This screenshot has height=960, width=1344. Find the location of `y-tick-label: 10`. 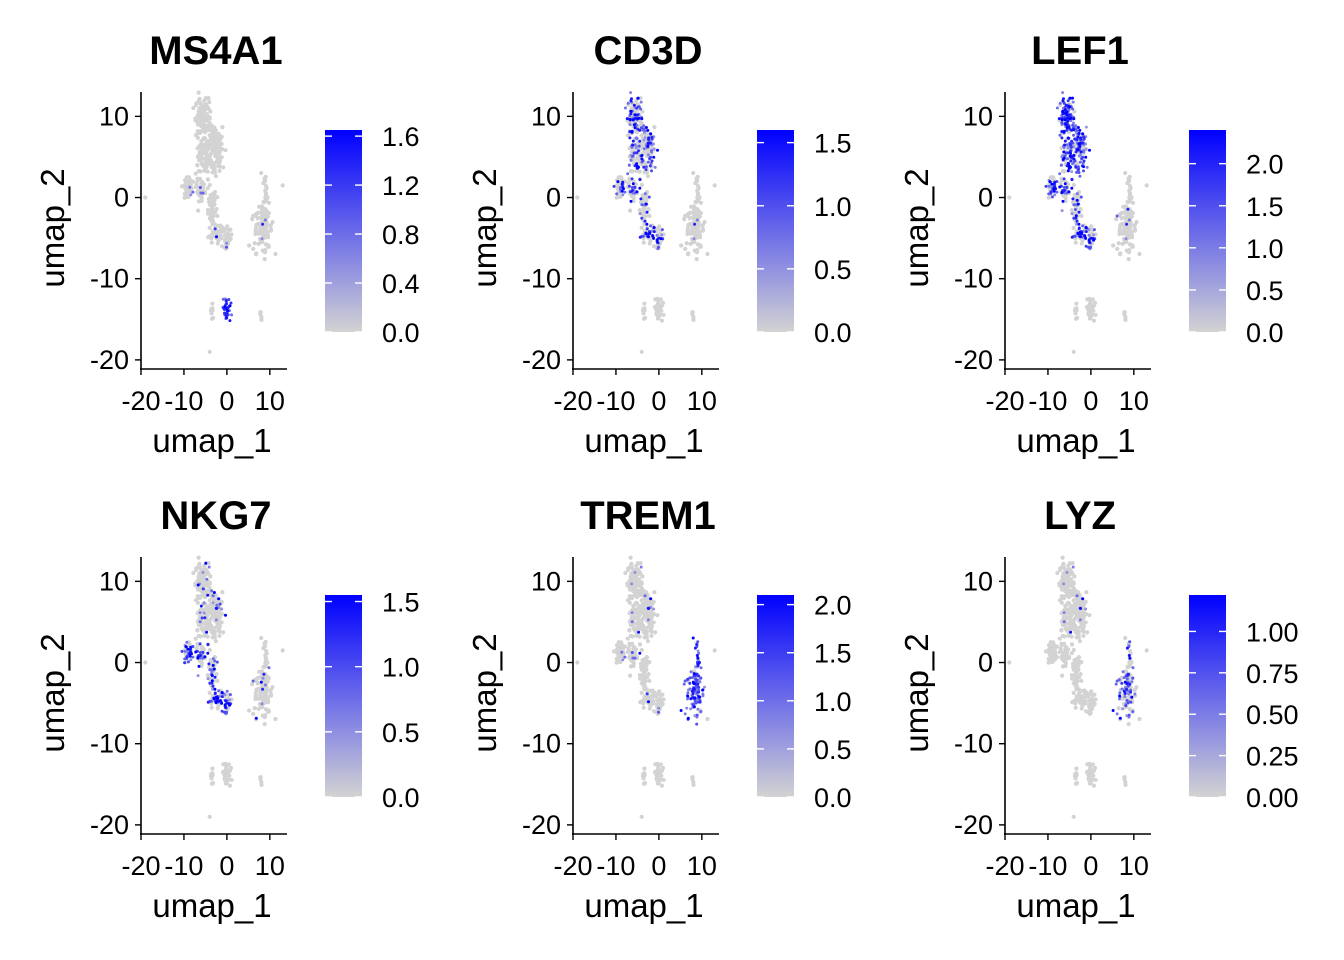

y-tick-label: 10 is located at coordinates (978, 116).